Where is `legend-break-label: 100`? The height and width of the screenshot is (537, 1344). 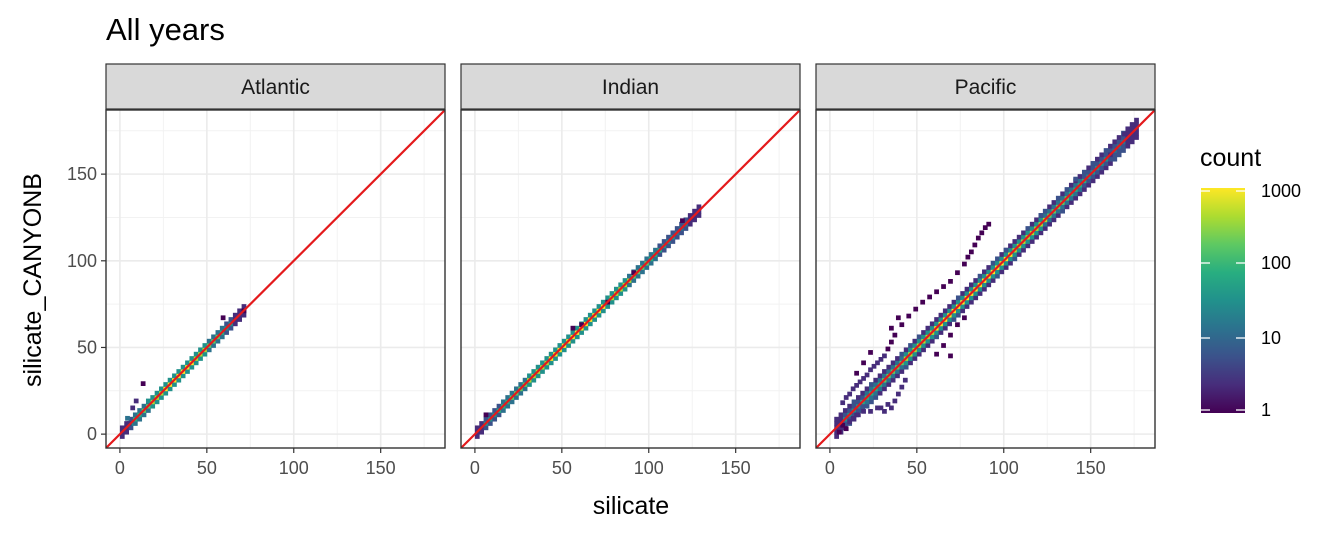 legend-break-label: 100 is located at coordinates (1276, 263).